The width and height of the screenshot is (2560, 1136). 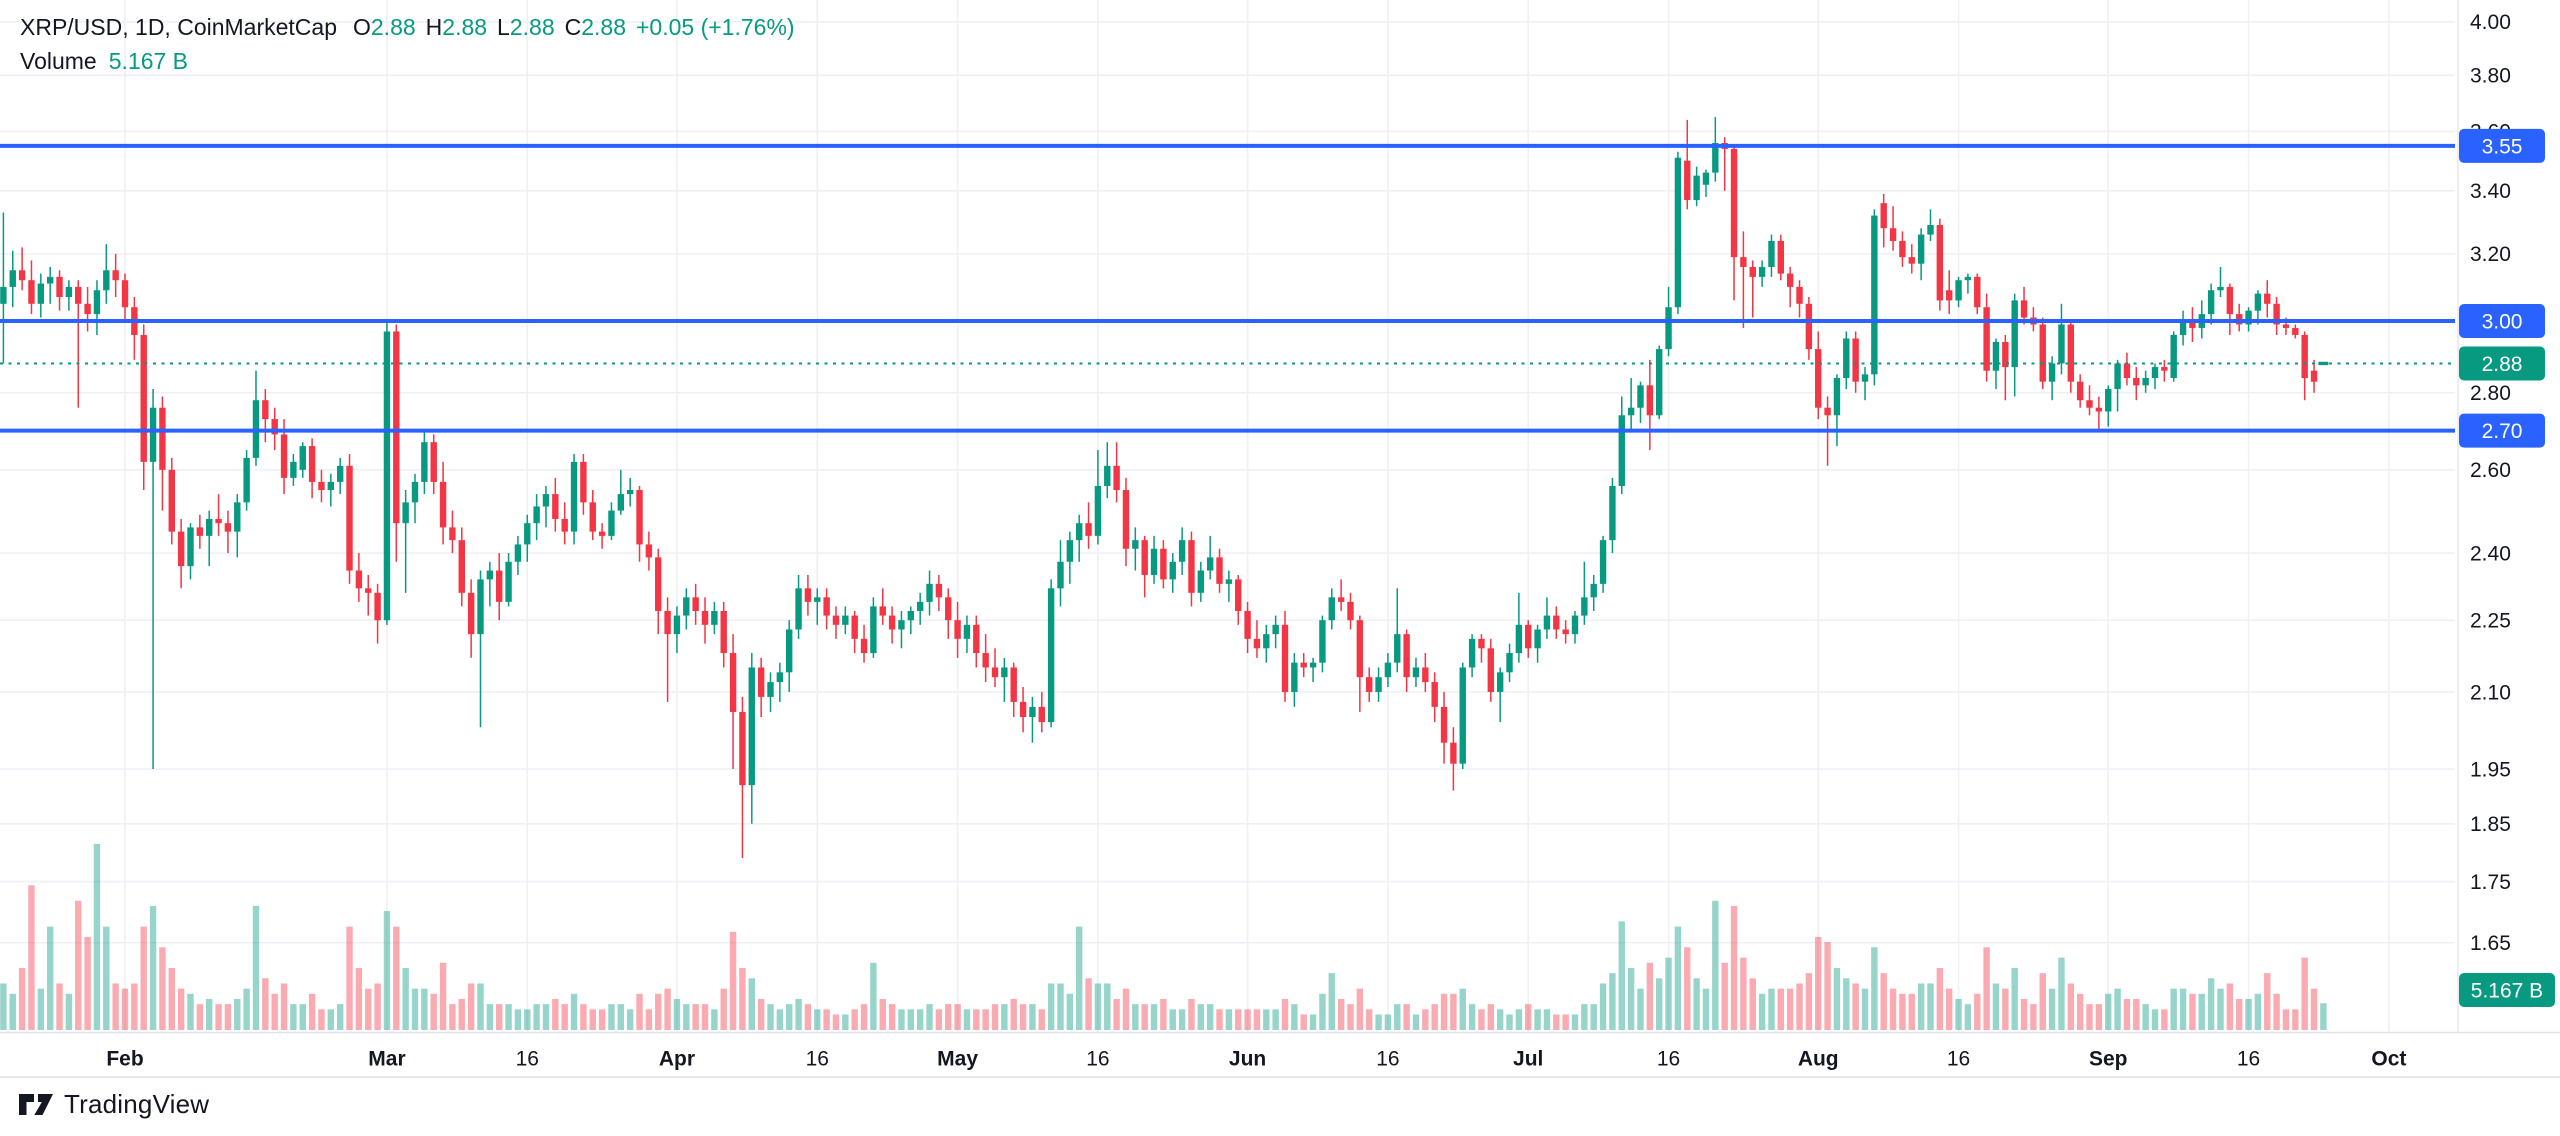 What do you see at coordinates (2490, 824) in the screenshot?
I see `price-tick-label: 1.85` at bounding box center [2490, 824].